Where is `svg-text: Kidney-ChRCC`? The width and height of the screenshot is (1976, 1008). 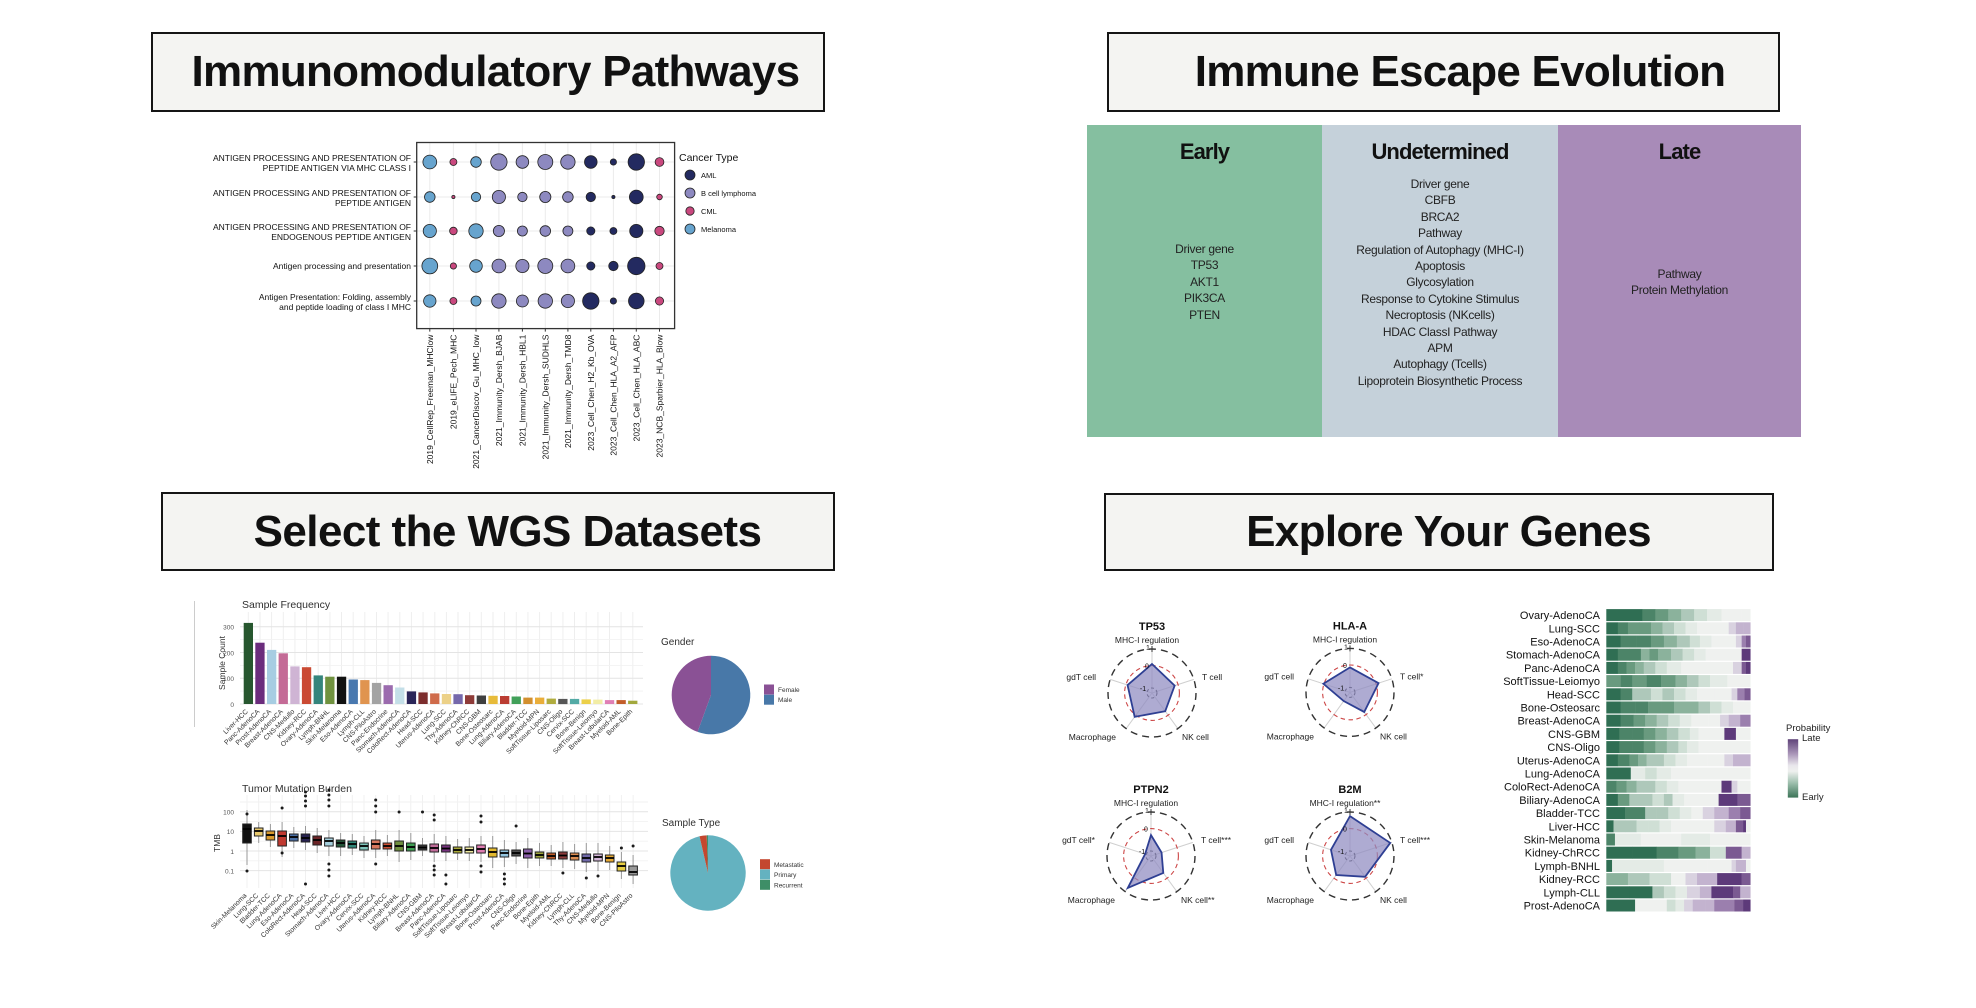 svg-text: Kidney-ChRCC is located at coordinates (1562, 854).